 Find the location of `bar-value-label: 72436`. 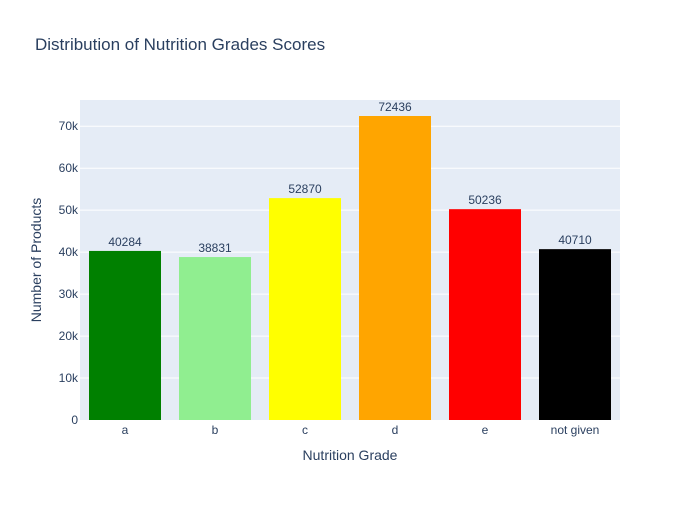

bar-value-label: 72436 is located at coordinates (395, 107).